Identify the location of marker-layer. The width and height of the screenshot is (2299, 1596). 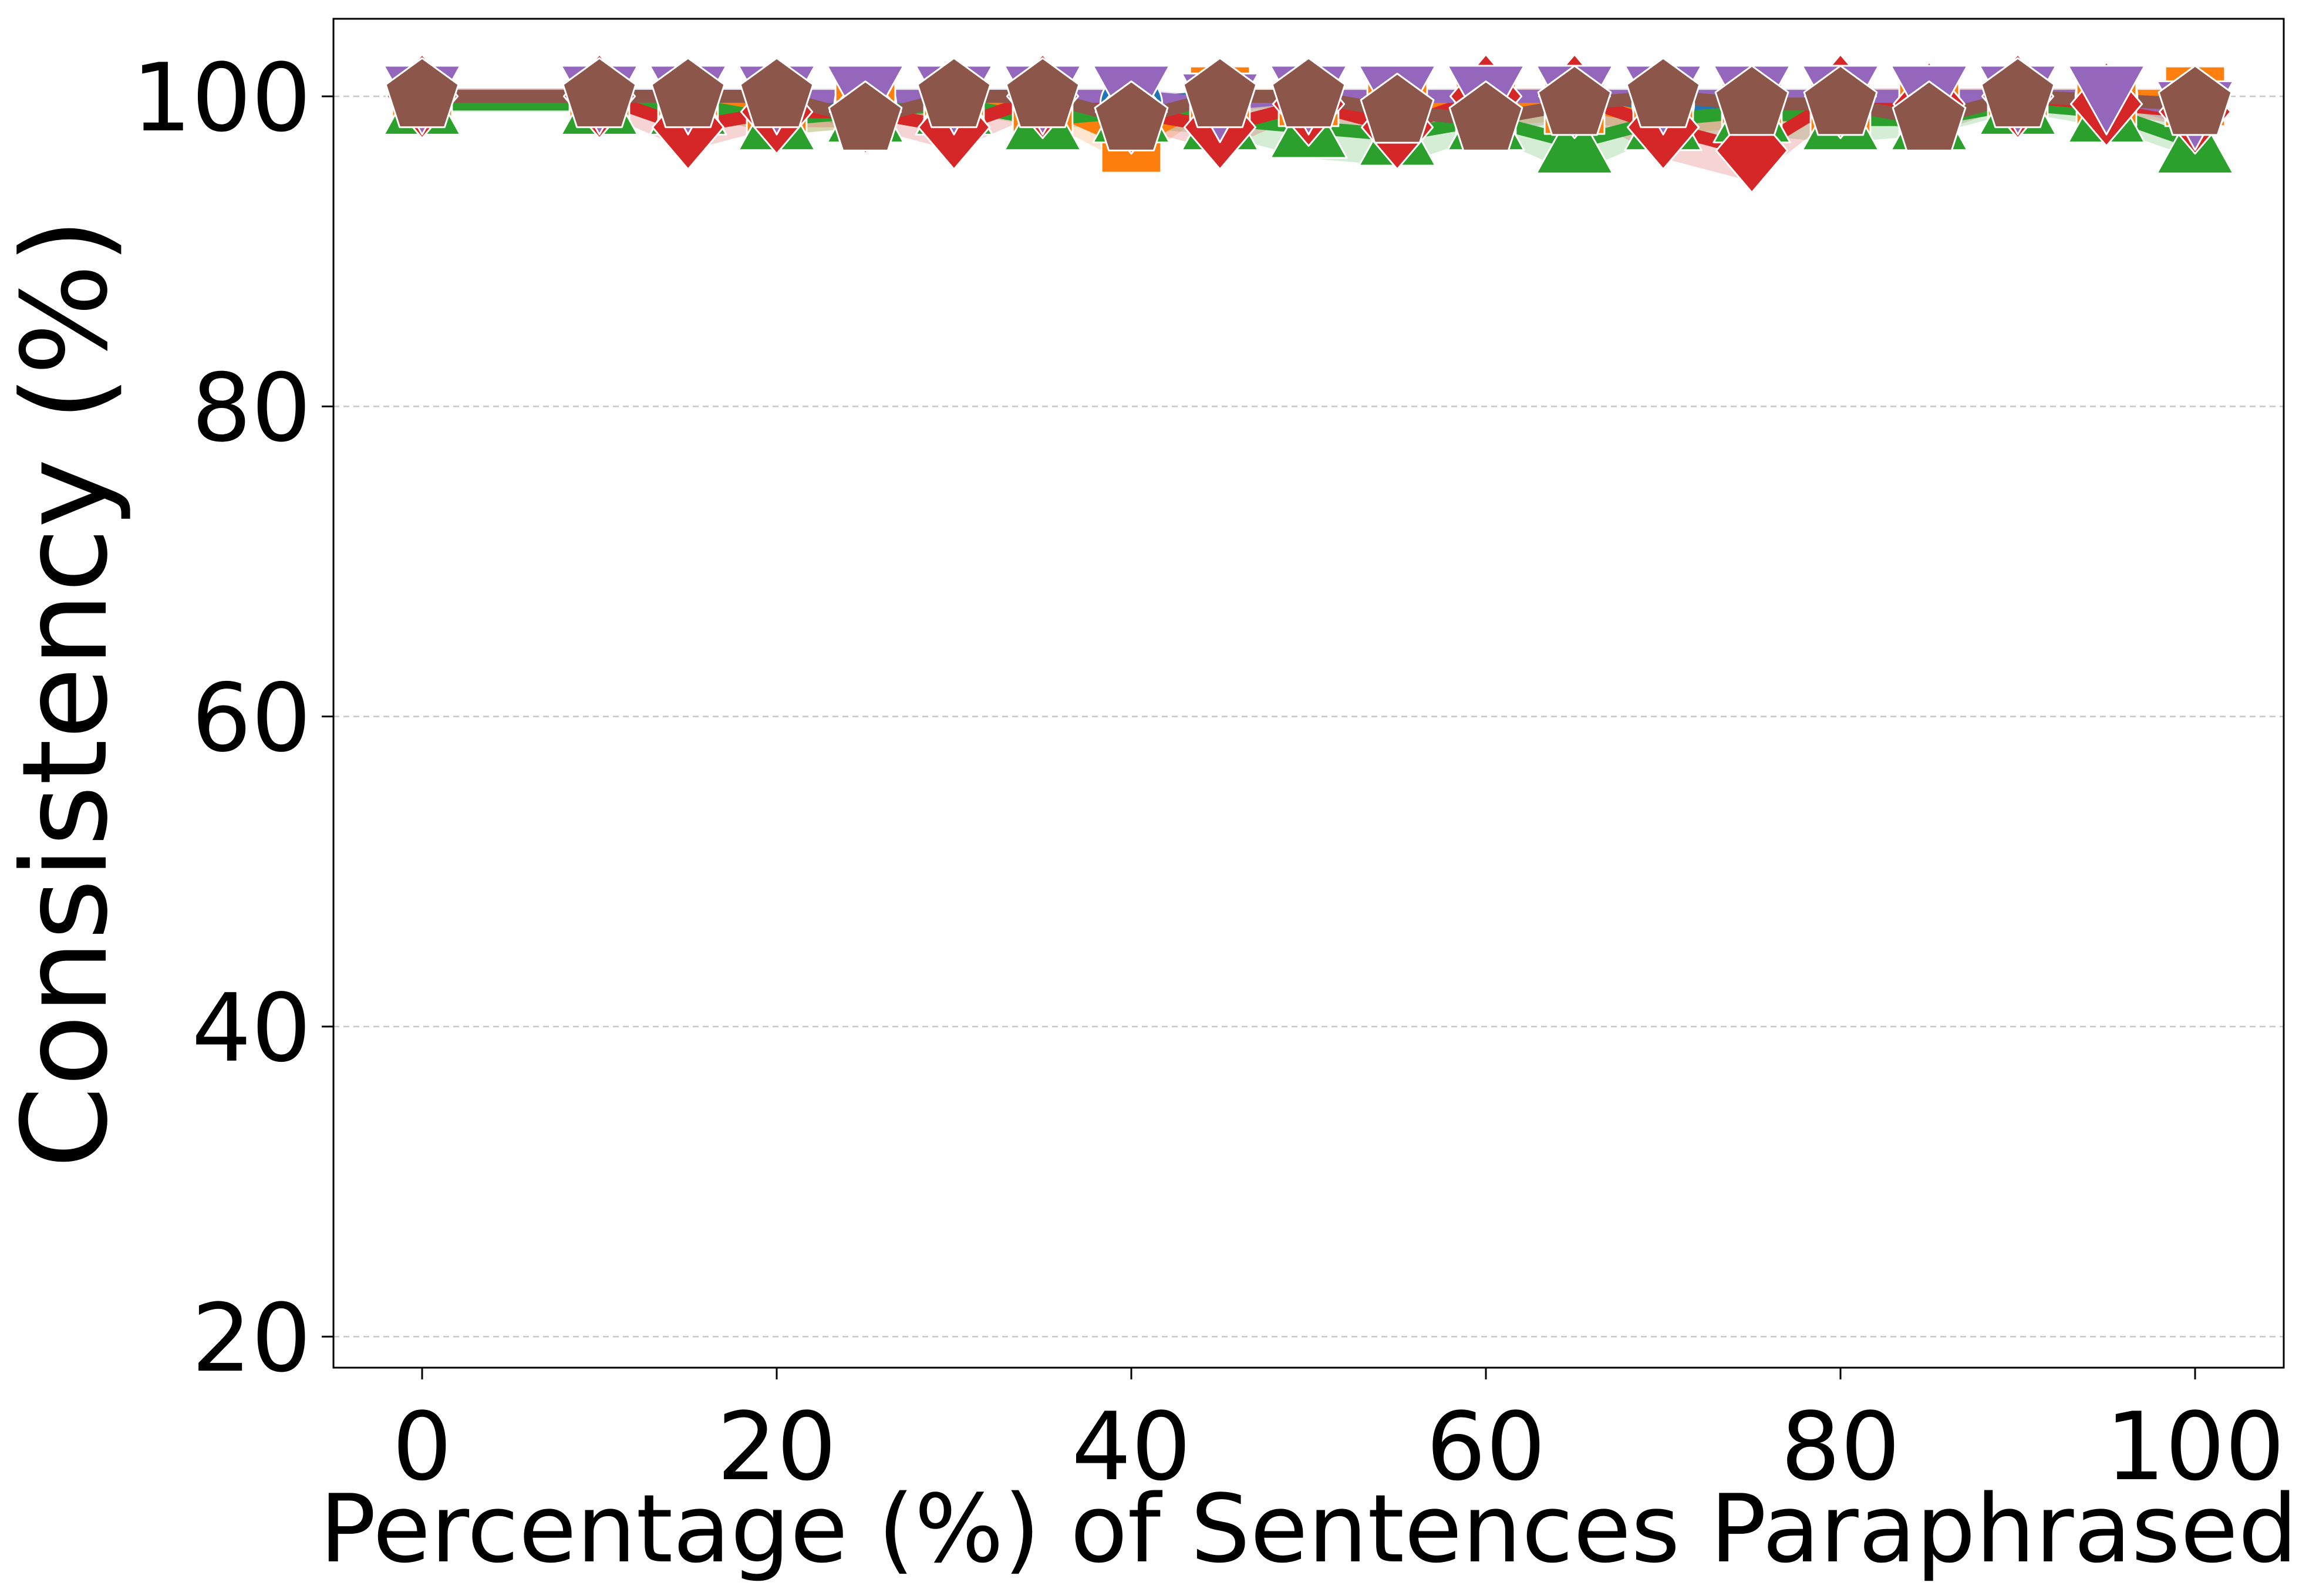
(1309, 123).